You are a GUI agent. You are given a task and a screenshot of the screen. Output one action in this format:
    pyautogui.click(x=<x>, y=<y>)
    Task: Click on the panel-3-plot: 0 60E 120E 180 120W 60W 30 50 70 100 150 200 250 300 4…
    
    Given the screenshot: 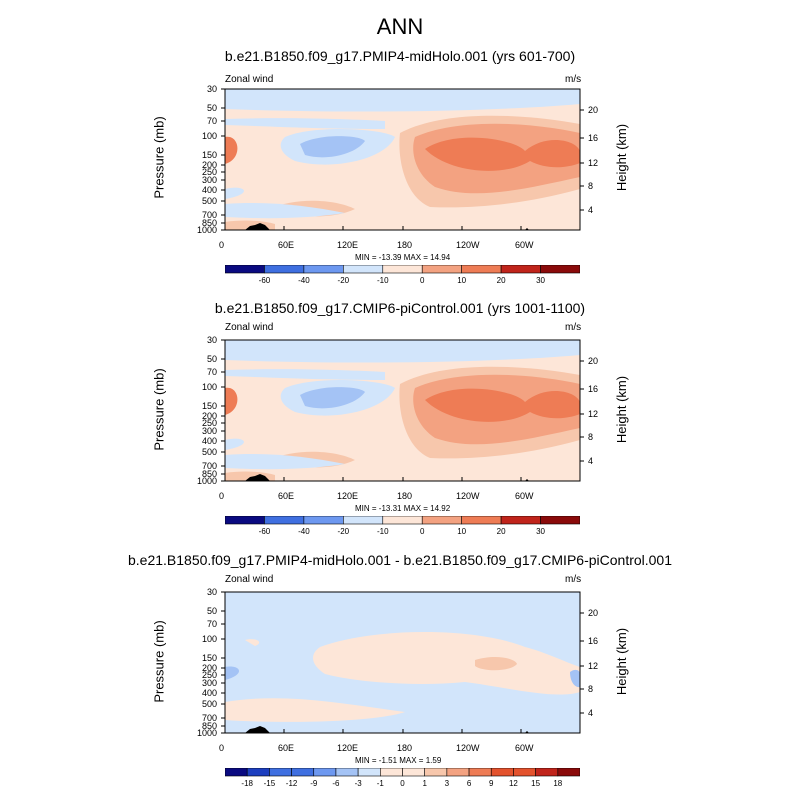 What is the action you would take?
    pyautogui.click(x=397, y=670)
    